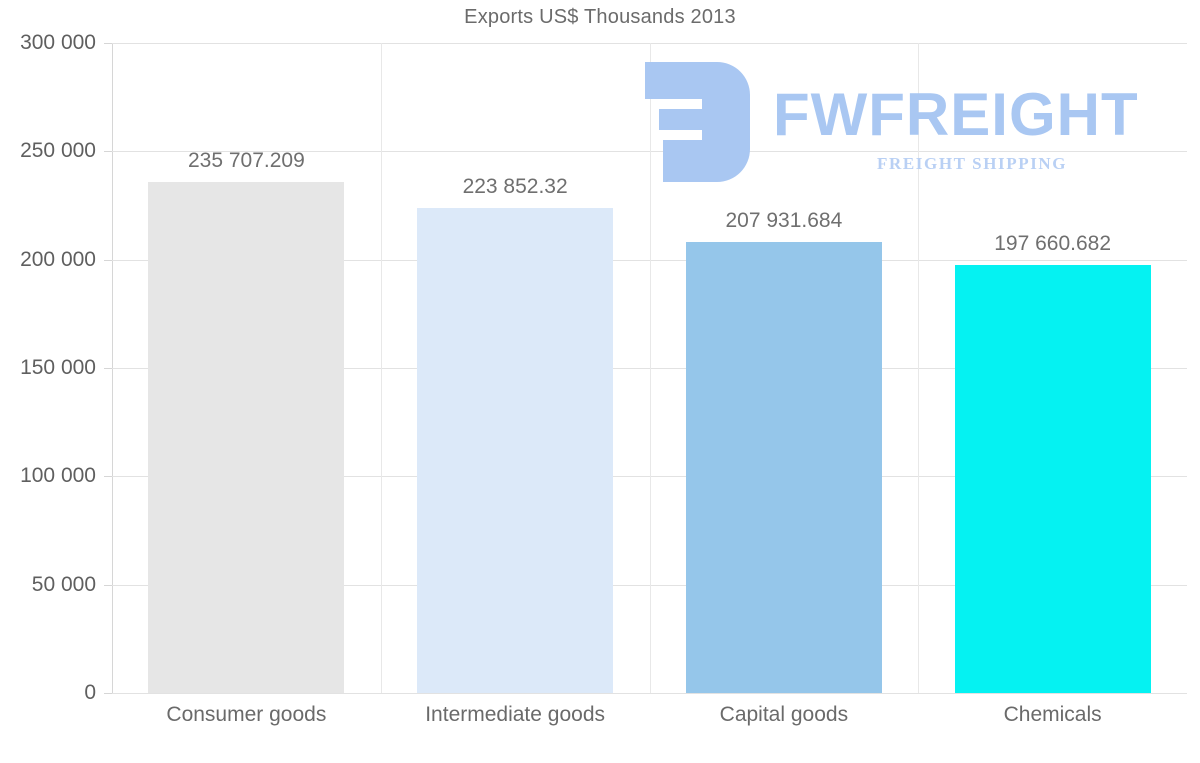 This screenshot has height=763, width=1200. I want to click on x-axis-category-label: Capital goods, so click(784, 714).